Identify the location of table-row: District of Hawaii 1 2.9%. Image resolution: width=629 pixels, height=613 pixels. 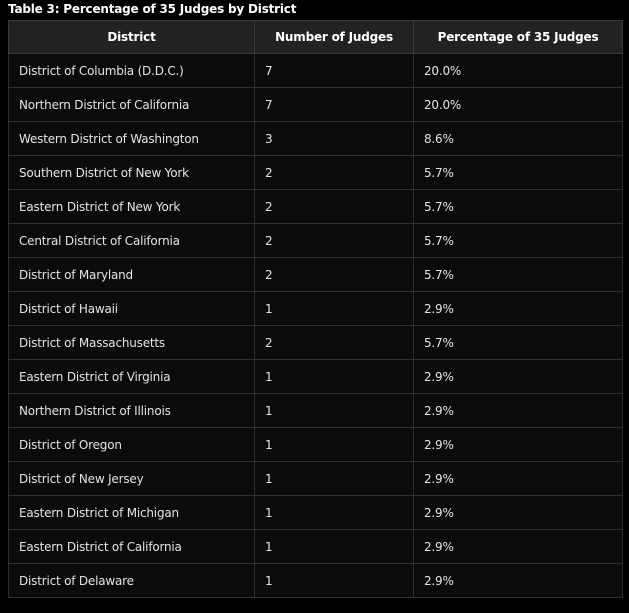
(315, 308).